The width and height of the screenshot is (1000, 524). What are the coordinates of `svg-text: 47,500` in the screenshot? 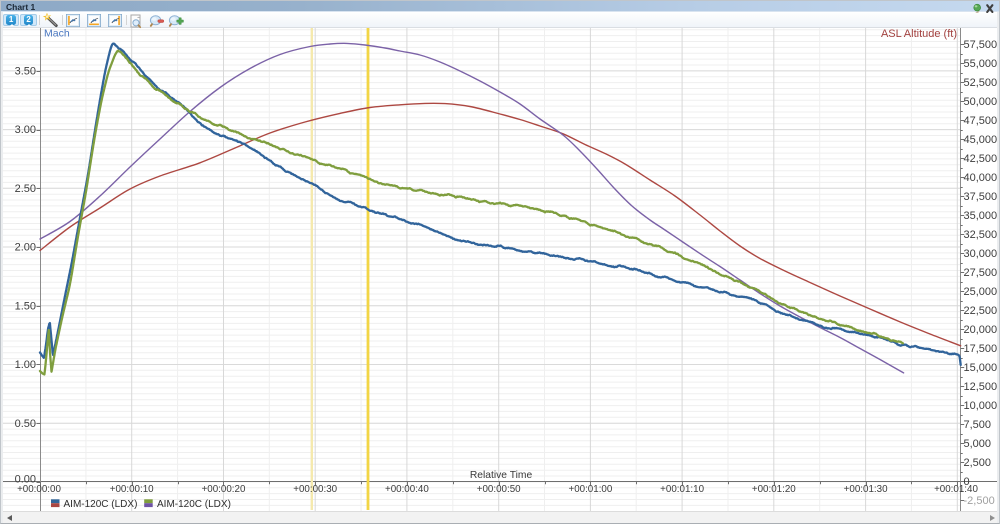 It's located at (981, 121).